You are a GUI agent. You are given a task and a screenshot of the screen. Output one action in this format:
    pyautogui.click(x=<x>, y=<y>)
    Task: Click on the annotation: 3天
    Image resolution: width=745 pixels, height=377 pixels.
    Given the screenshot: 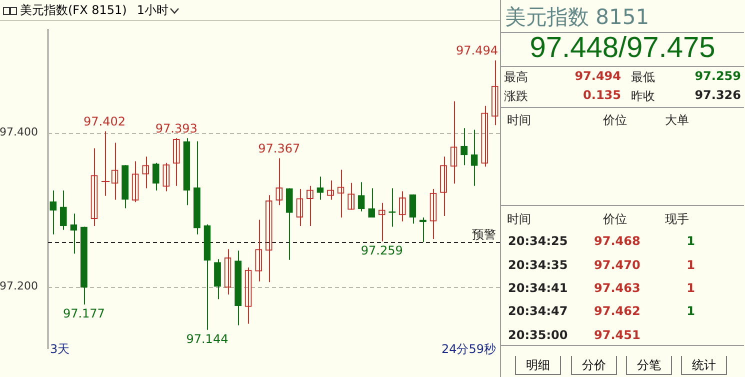 What is the action you would take?
    pyautogui.click(x=60, y=349)
    